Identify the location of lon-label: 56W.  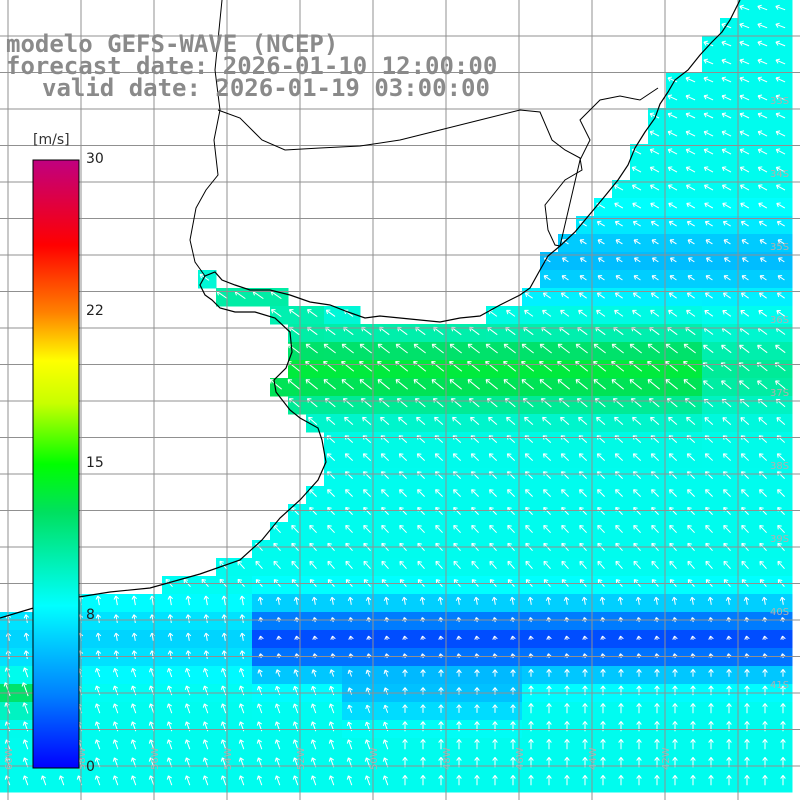
(155, 758).